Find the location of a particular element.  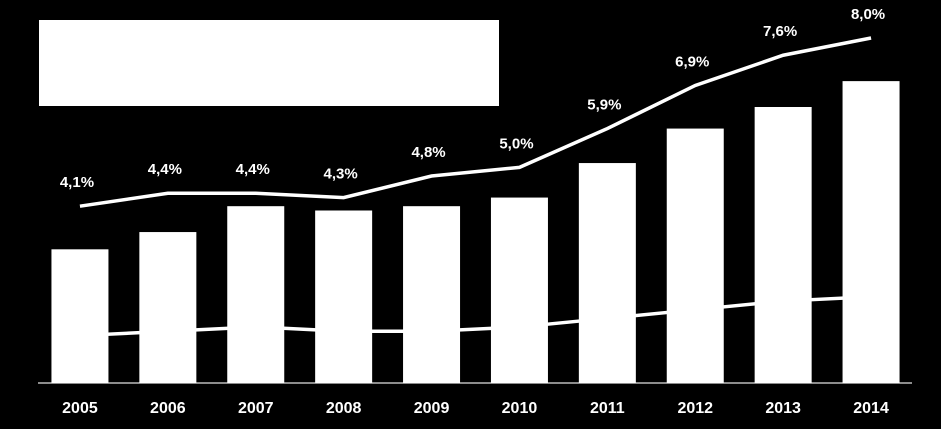

data-label: 8,0% is located at coordinates (868, 14).